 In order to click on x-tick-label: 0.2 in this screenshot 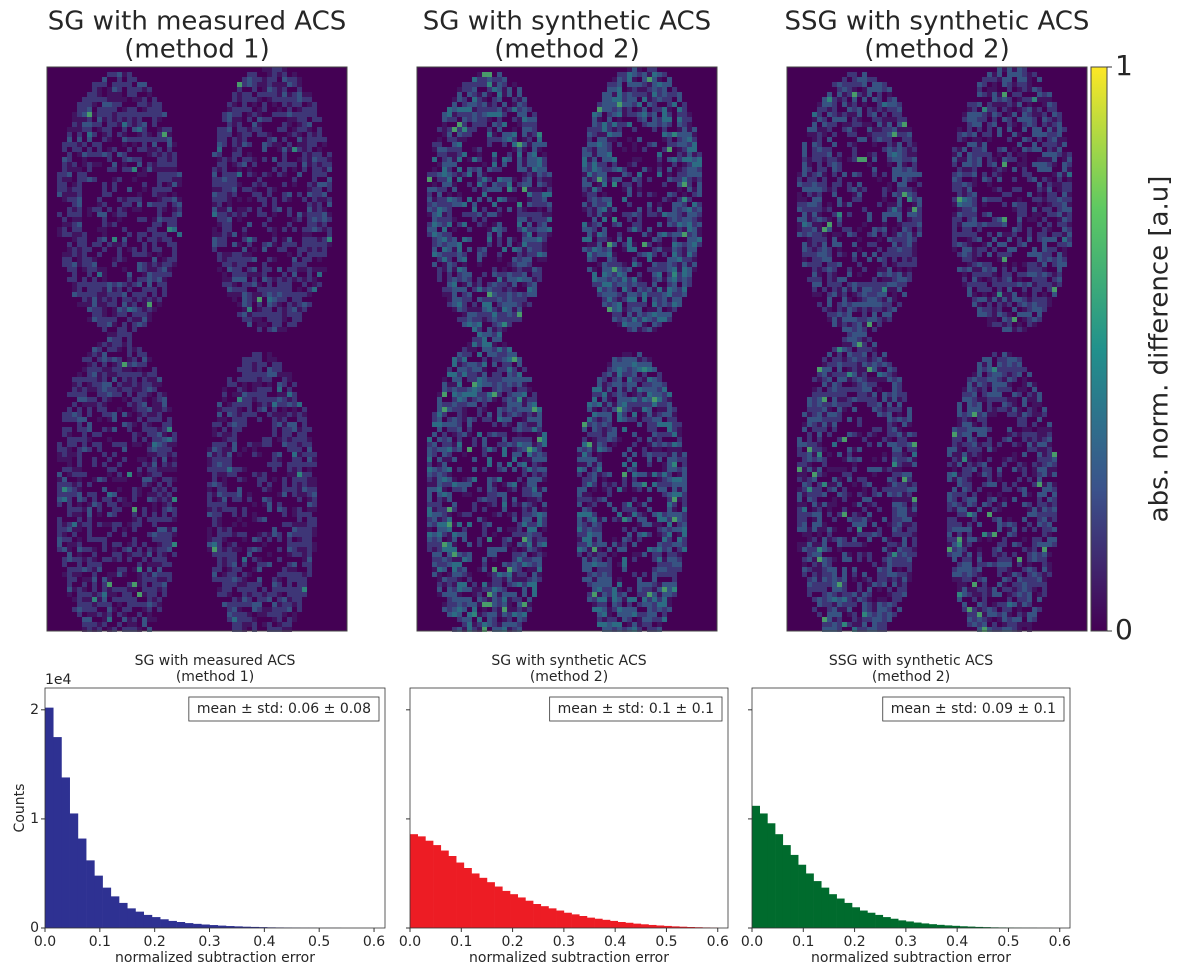, I will do `click(854, 942)`.